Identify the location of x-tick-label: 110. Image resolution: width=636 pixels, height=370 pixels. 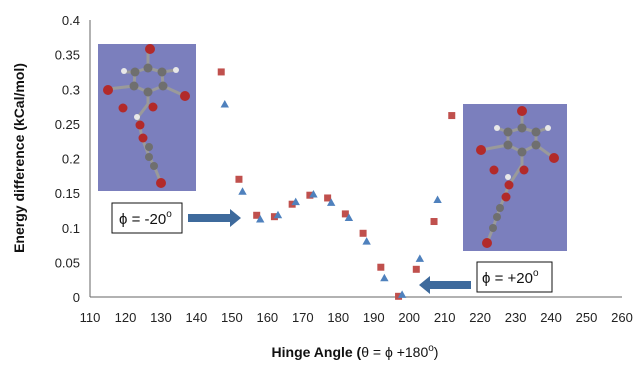
(90, 317).